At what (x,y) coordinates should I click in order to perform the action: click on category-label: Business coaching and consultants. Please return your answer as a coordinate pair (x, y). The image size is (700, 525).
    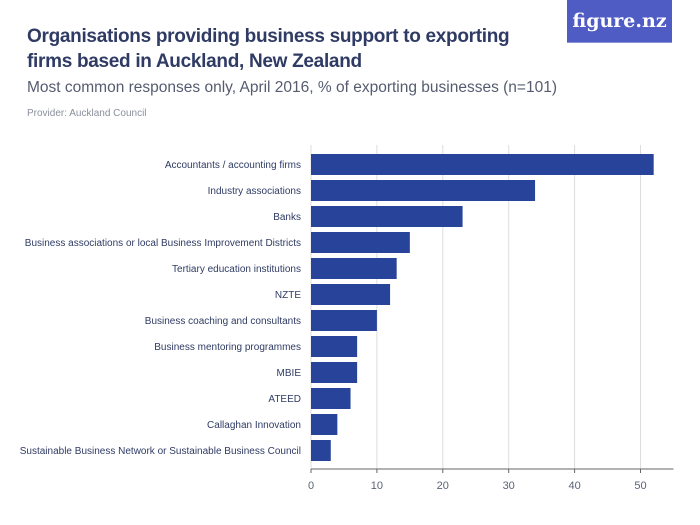
    Looking at the image, I should click on (223, 321).